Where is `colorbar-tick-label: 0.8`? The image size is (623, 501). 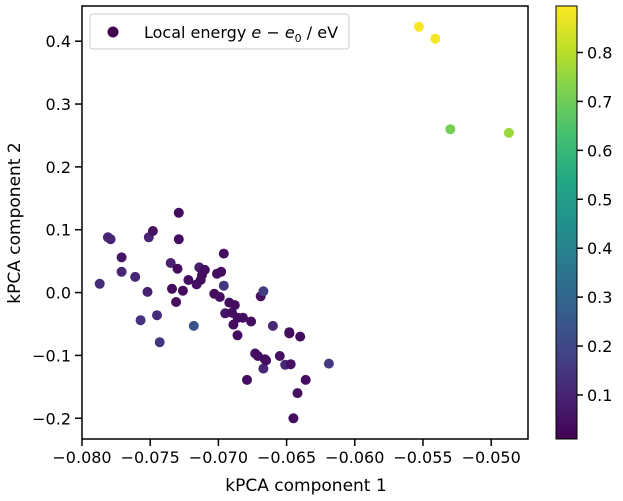 colorbar-tick-label: 0.8 is located at coordinates (599, 52).